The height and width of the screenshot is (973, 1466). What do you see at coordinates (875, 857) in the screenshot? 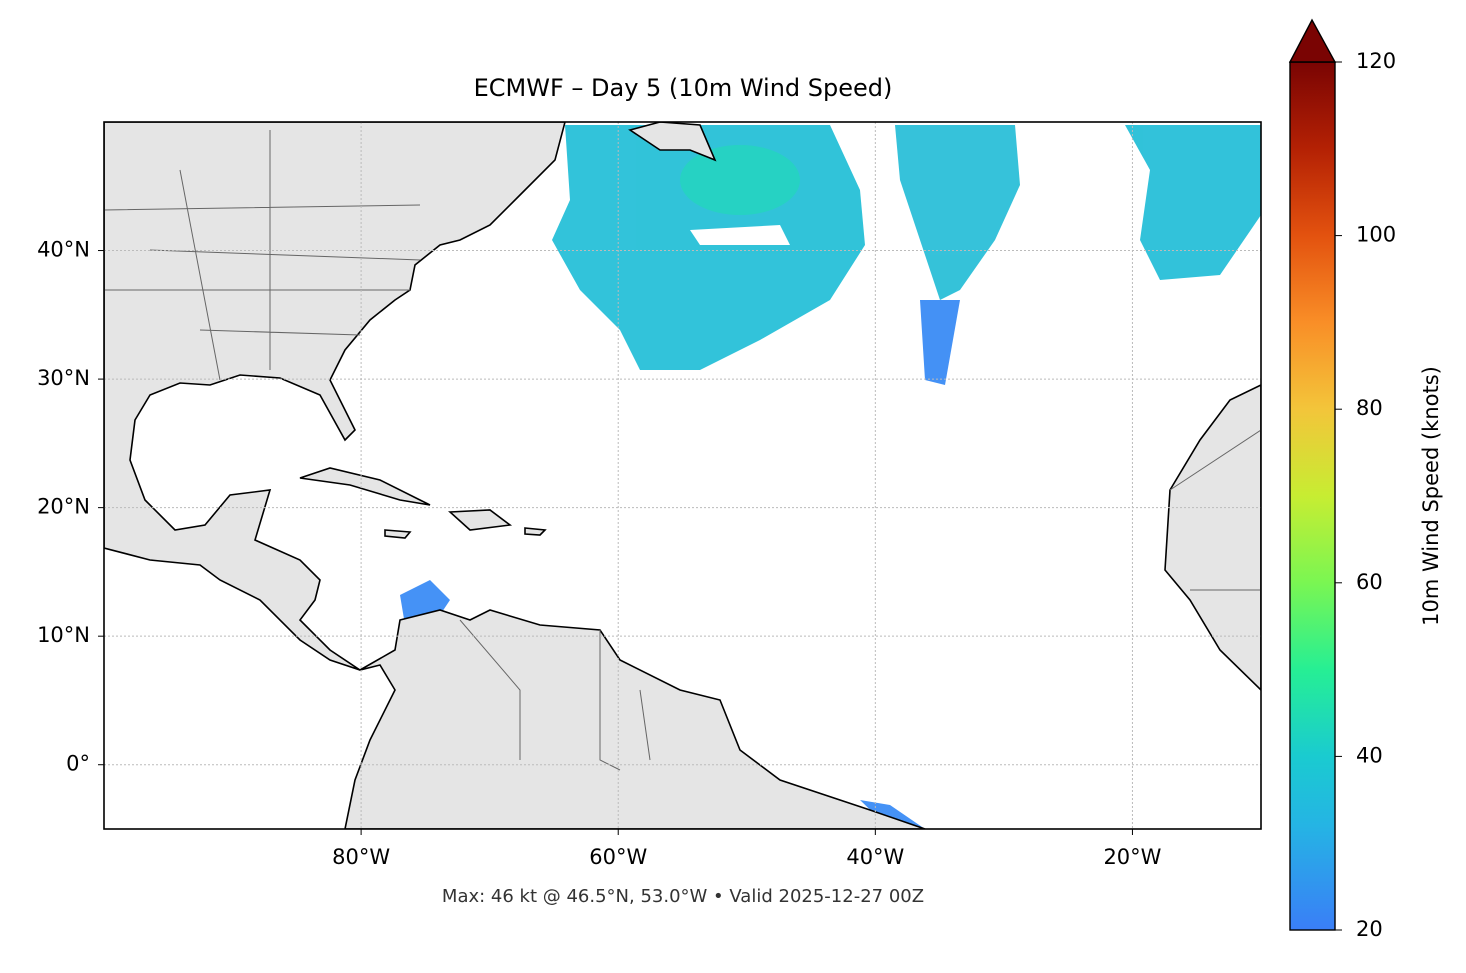
I see `x-tick-label: 40°W` at bounding box center [875, 857].